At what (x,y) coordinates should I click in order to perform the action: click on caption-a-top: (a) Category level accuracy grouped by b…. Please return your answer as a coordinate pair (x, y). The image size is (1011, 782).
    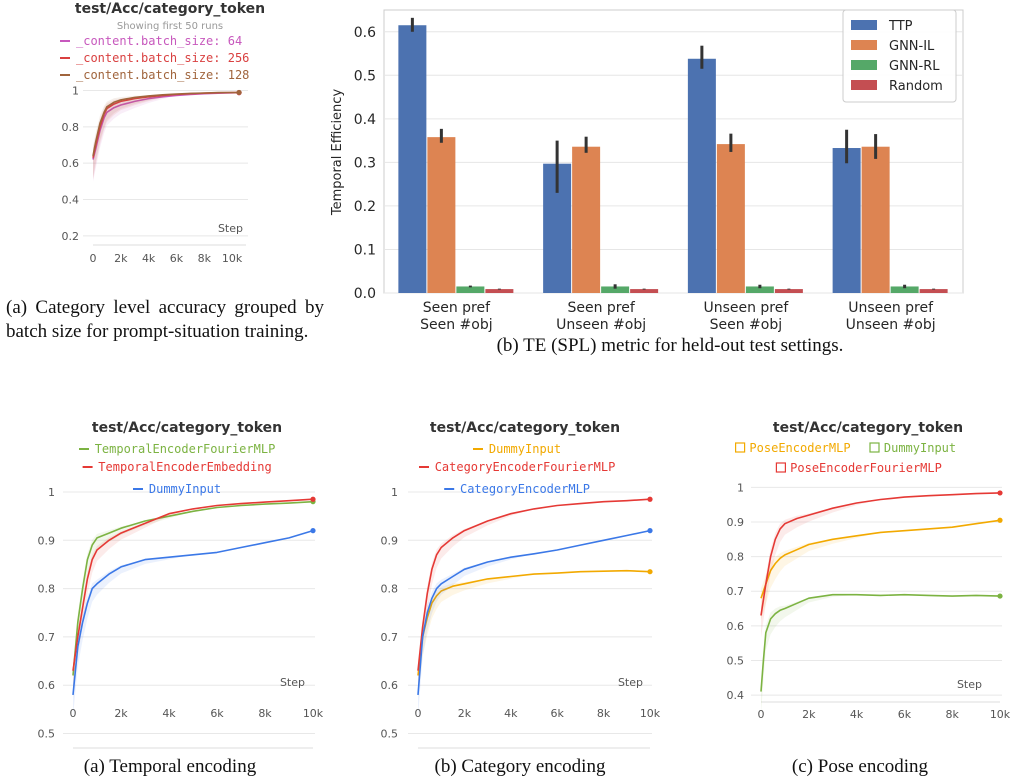
    Looking at the image, I should click on (165, 319).